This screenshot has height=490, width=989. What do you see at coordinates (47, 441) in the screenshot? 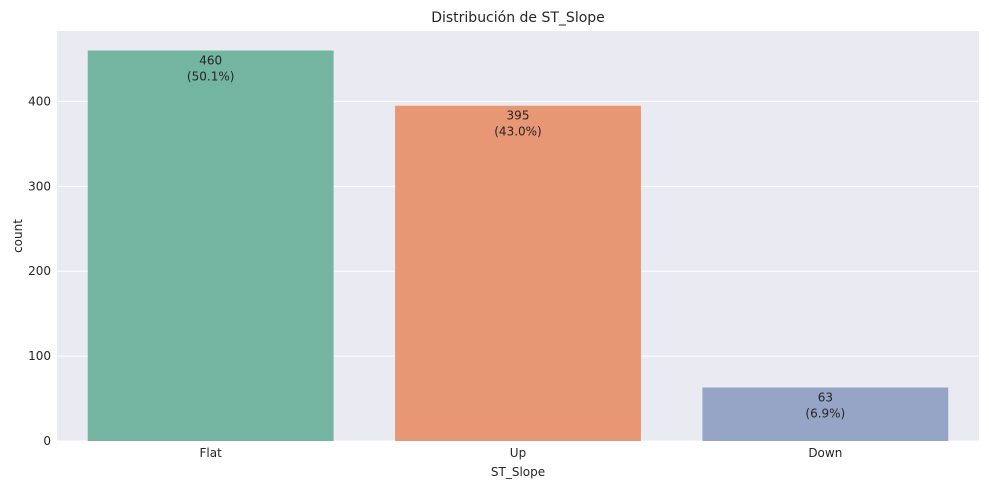
I see `y-tick-label: 0` at bounding box center [47, 441].